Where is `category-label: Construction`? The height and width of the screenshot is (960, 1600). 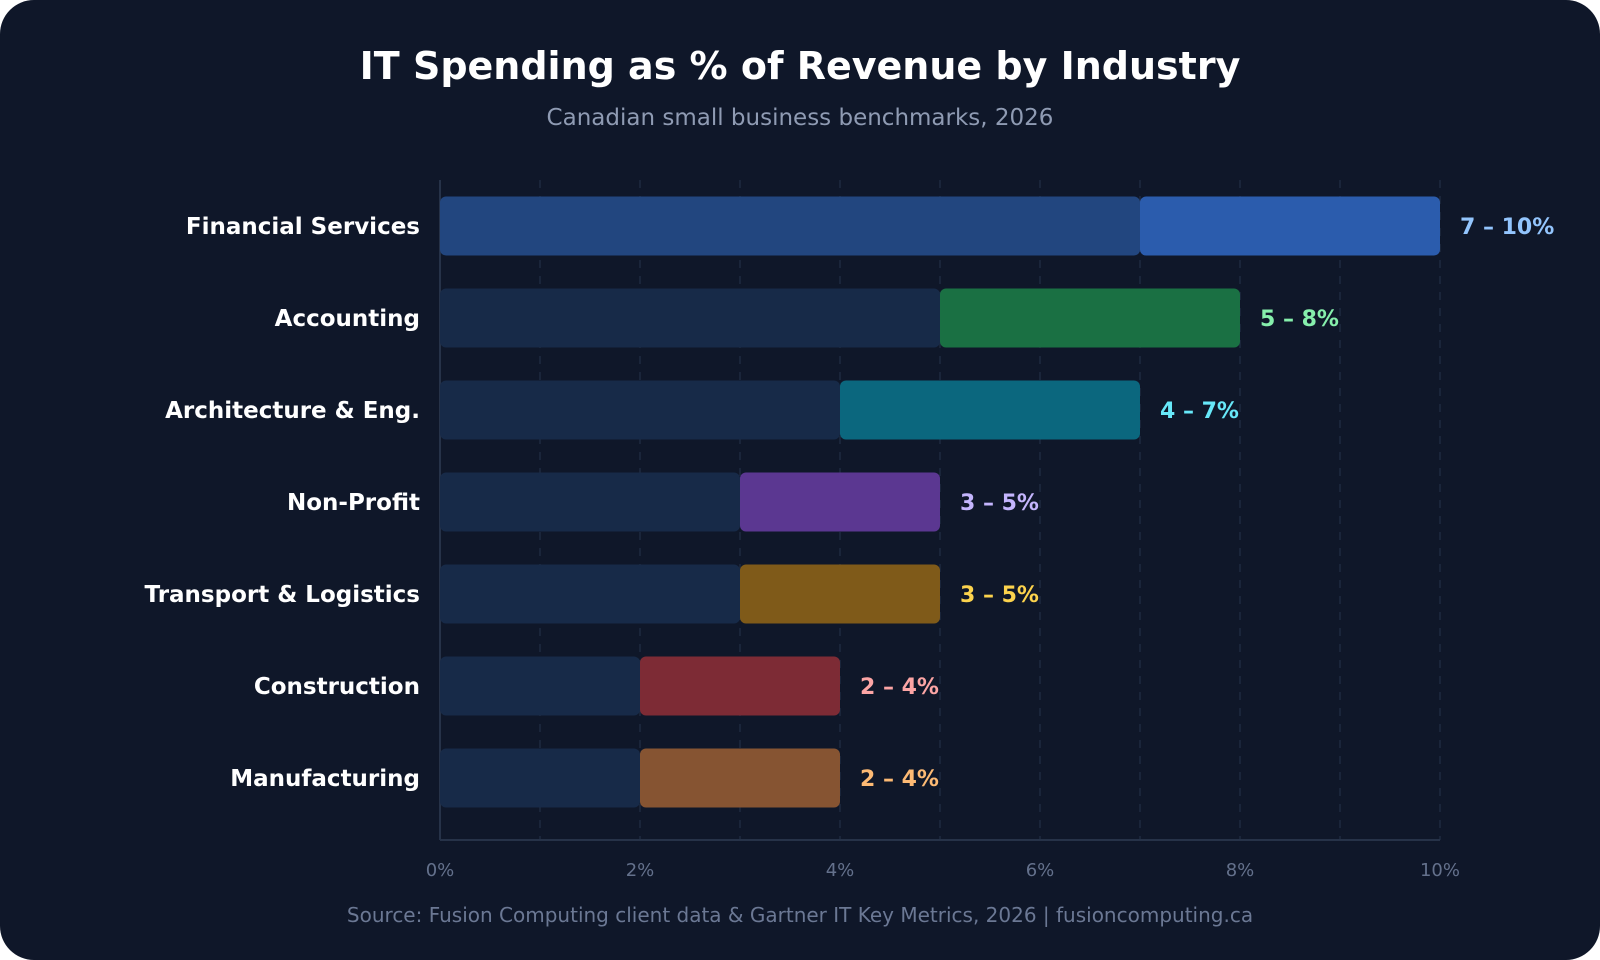
category-label: Construction is located at coordinates (337, 687).